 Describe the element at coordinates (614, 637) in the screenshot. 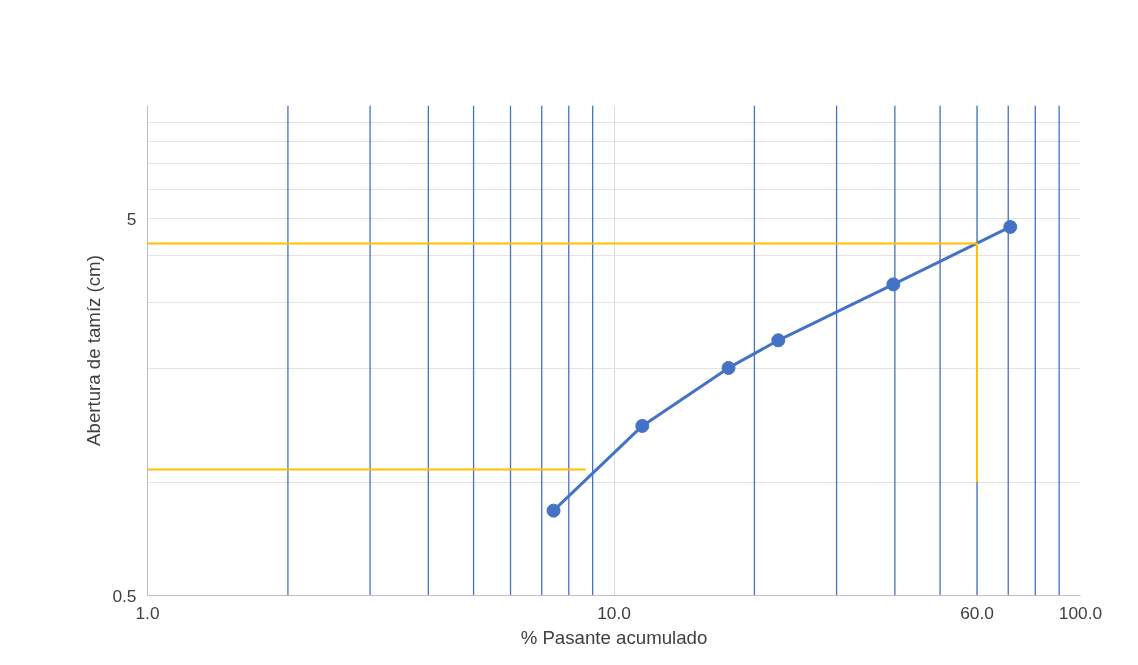

I see `x-axis-title: % Pasante acumulado` at that location.